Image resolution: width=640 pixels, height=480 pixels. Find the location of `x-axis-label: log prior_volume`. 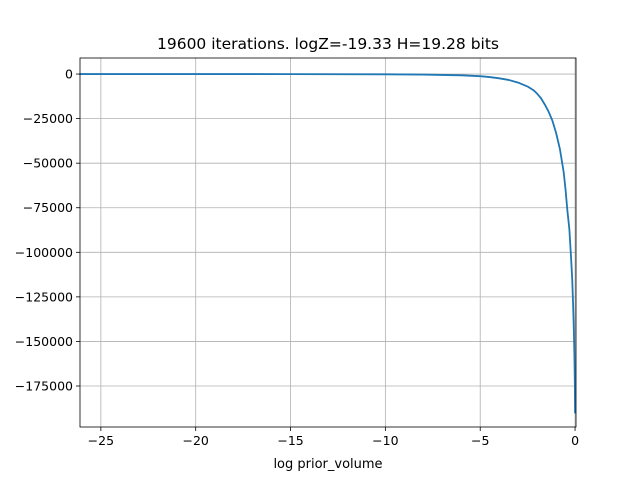

x-axis-label: log prior_volume is located at coordinates (327, 464).